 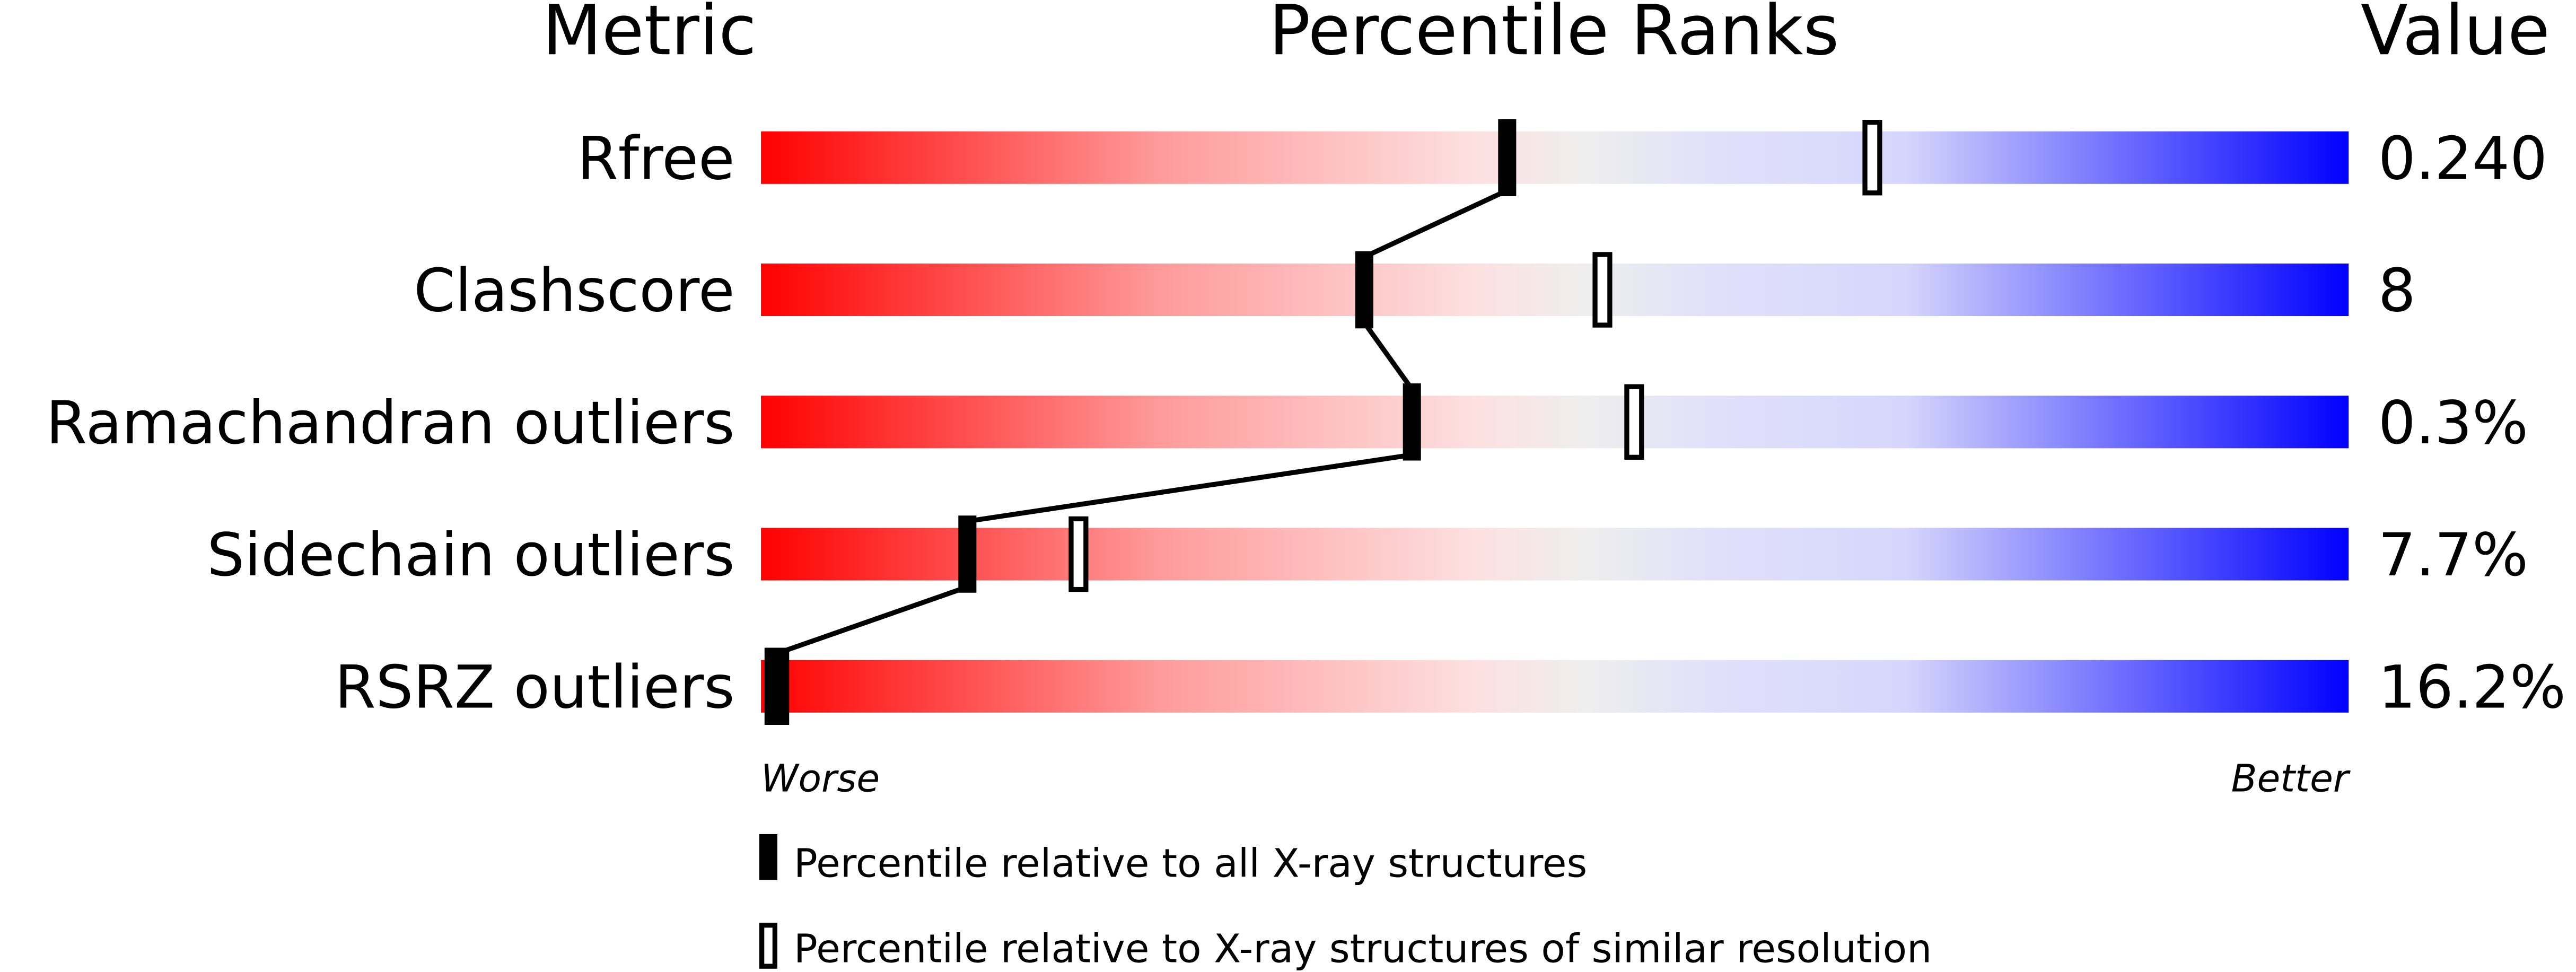 I want to click on metric-value: 7.7%, so click(x=2453, y=556).